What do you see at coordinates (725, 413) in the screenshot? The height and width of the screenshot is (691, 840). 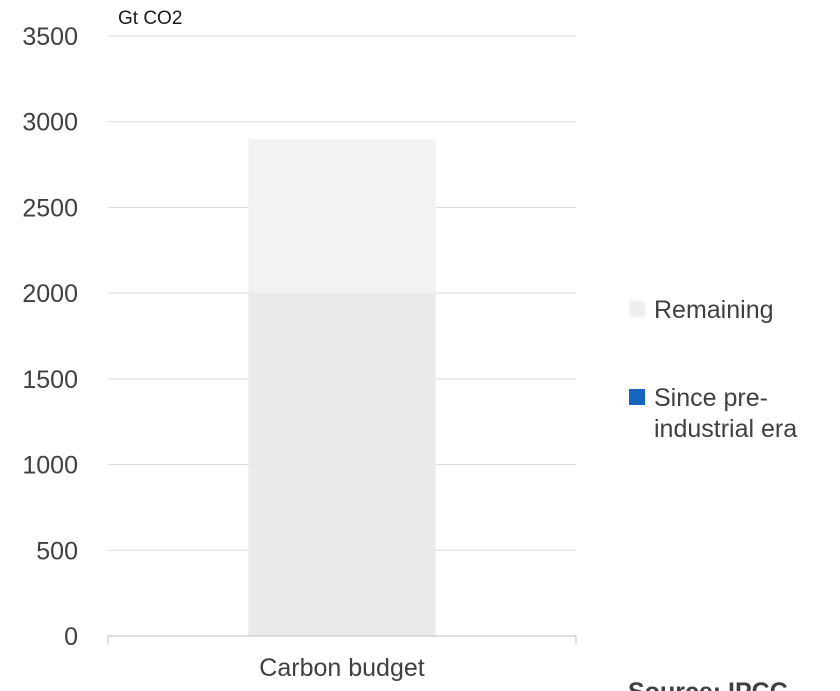 I see `legend-label: Since pre-industrial era` at bounding box center [725, 413].